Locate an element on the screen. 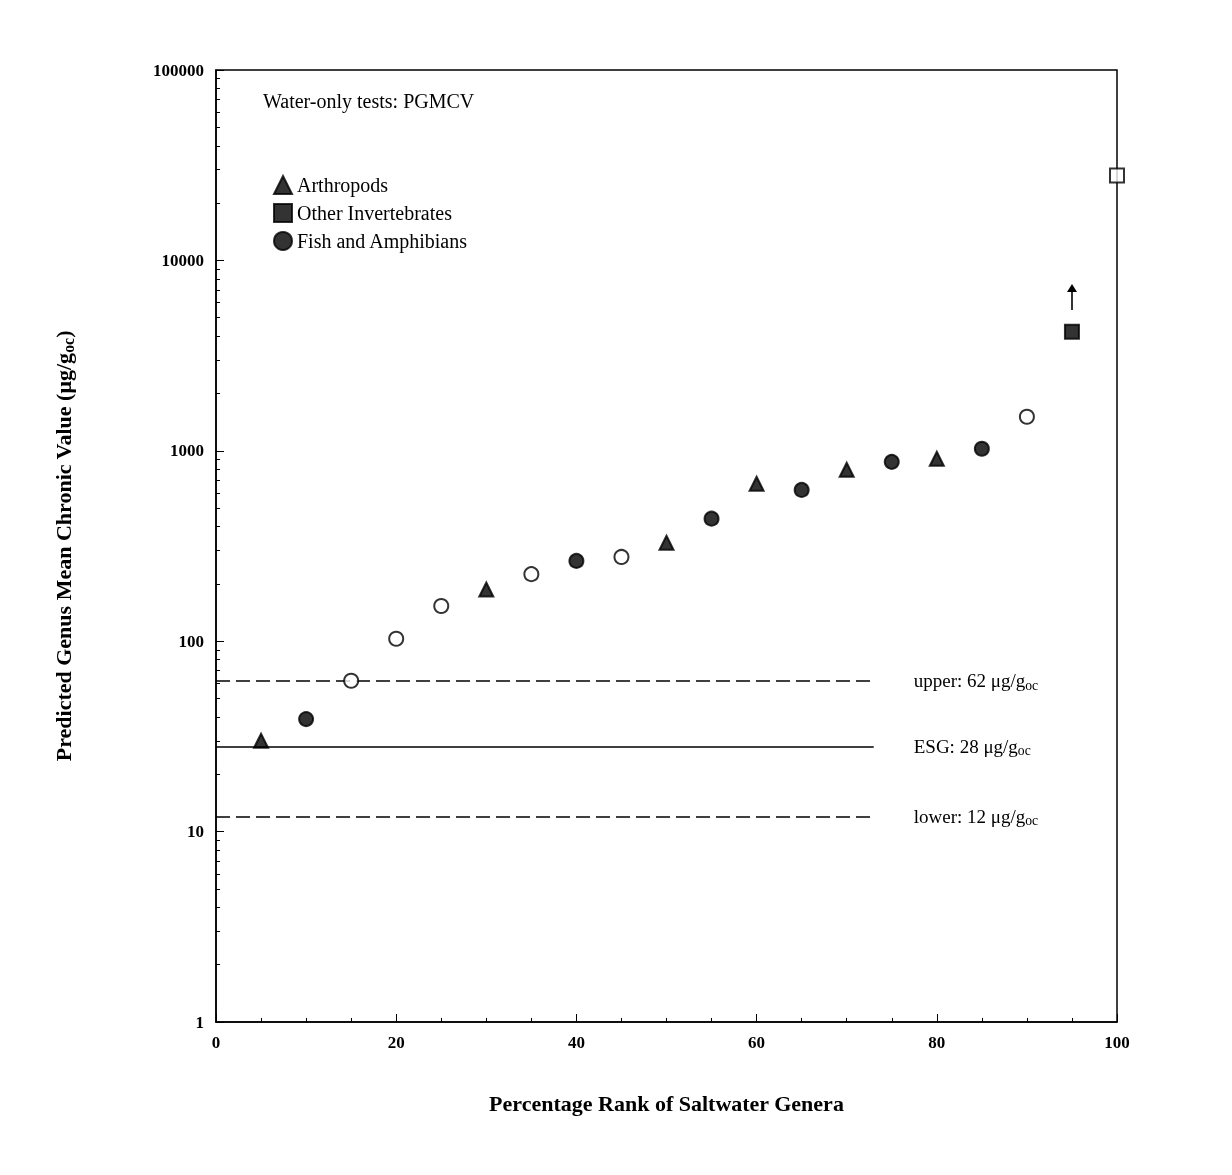 The image size is (1232, 1175). legend-label: Other Invertebrates is located at coordinates (375, 213).